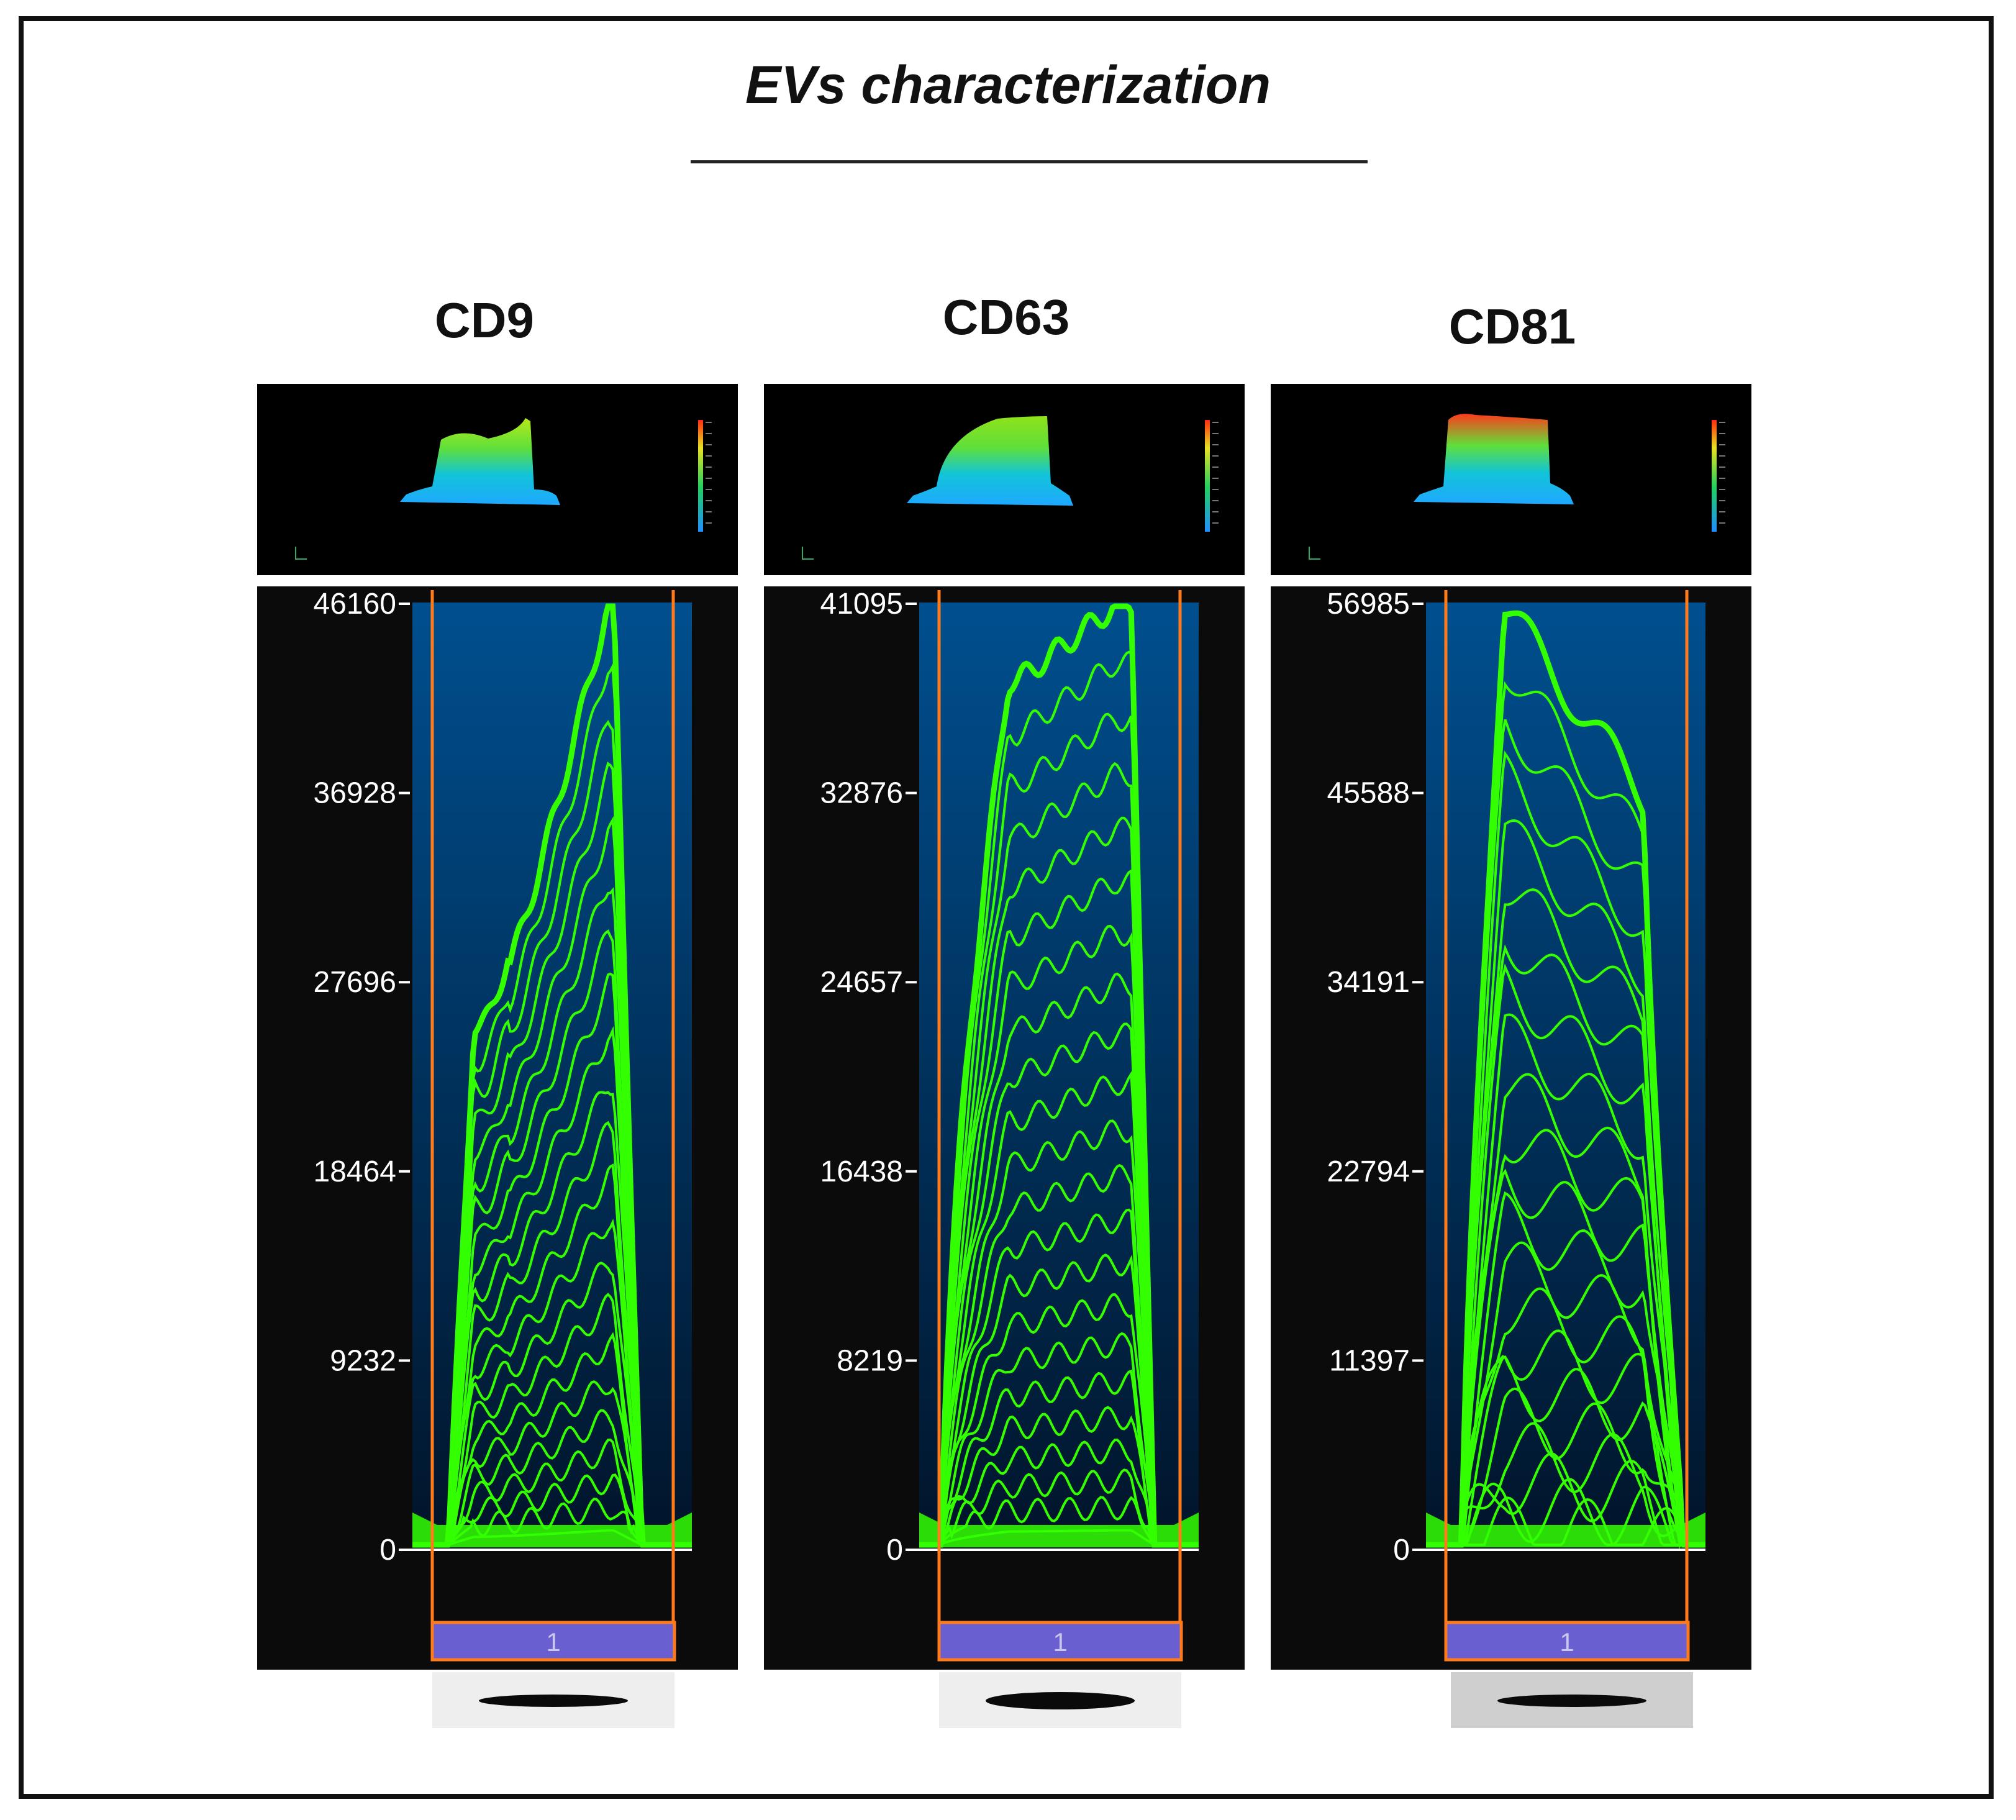  Describe the element at coordinates (484, 320) in the screenshot. I see `panel-label-cd9: CD9` at that location.